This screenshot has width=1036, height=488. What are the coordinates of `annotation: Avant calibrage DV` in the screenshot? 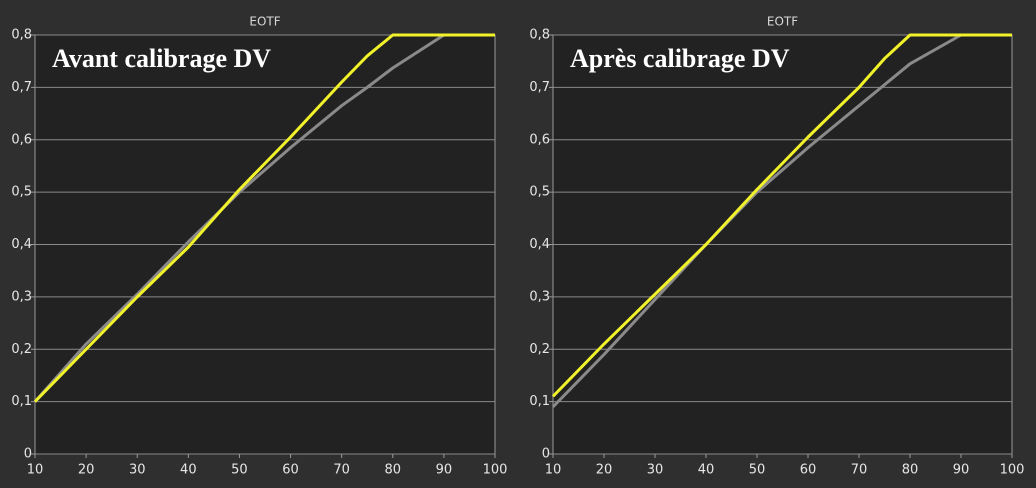 It's located at (161, 58).